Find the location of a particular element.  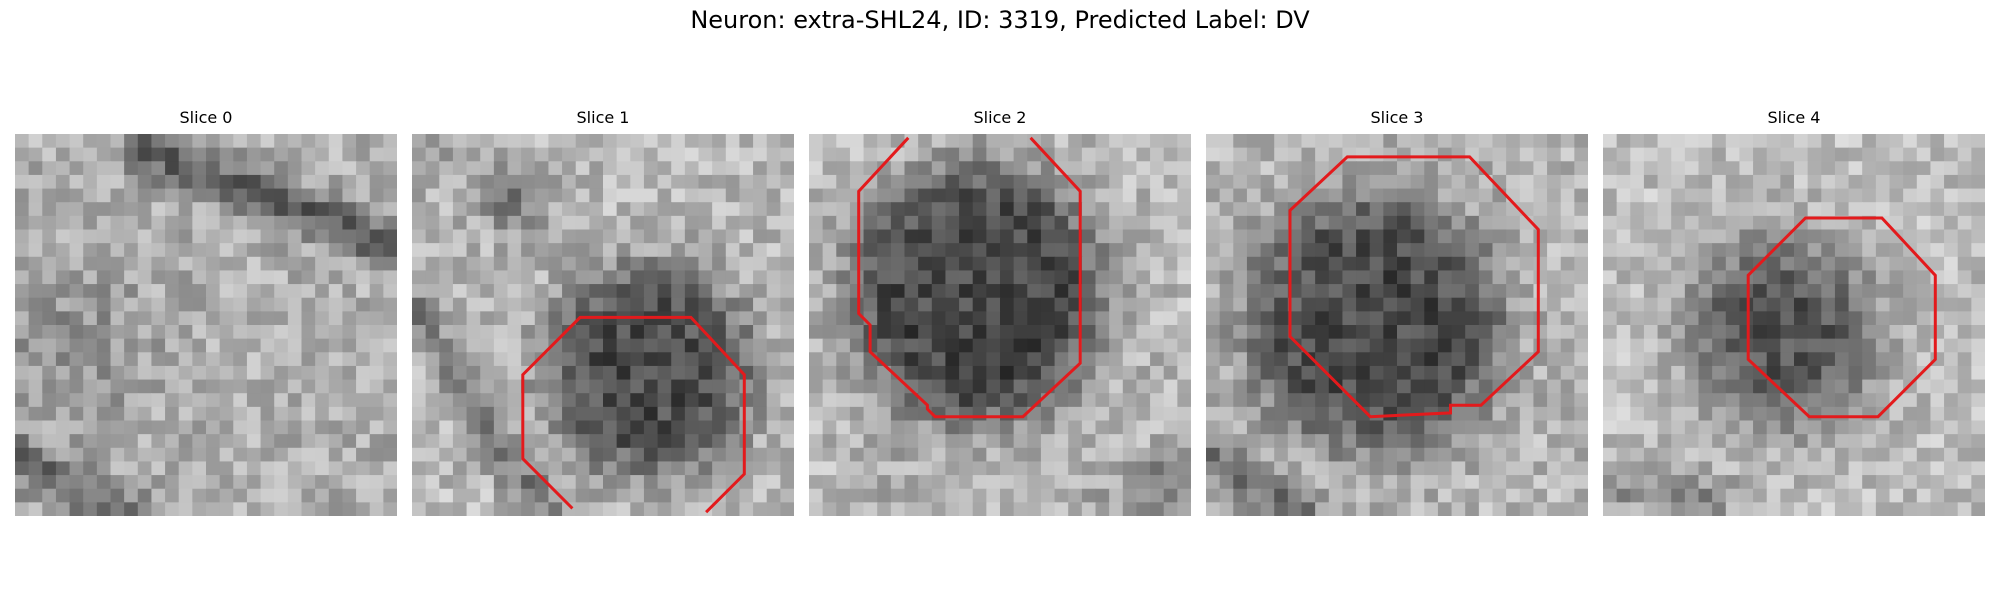

slice-panel-1: Slice 1 is located at coordinates (603, 311).